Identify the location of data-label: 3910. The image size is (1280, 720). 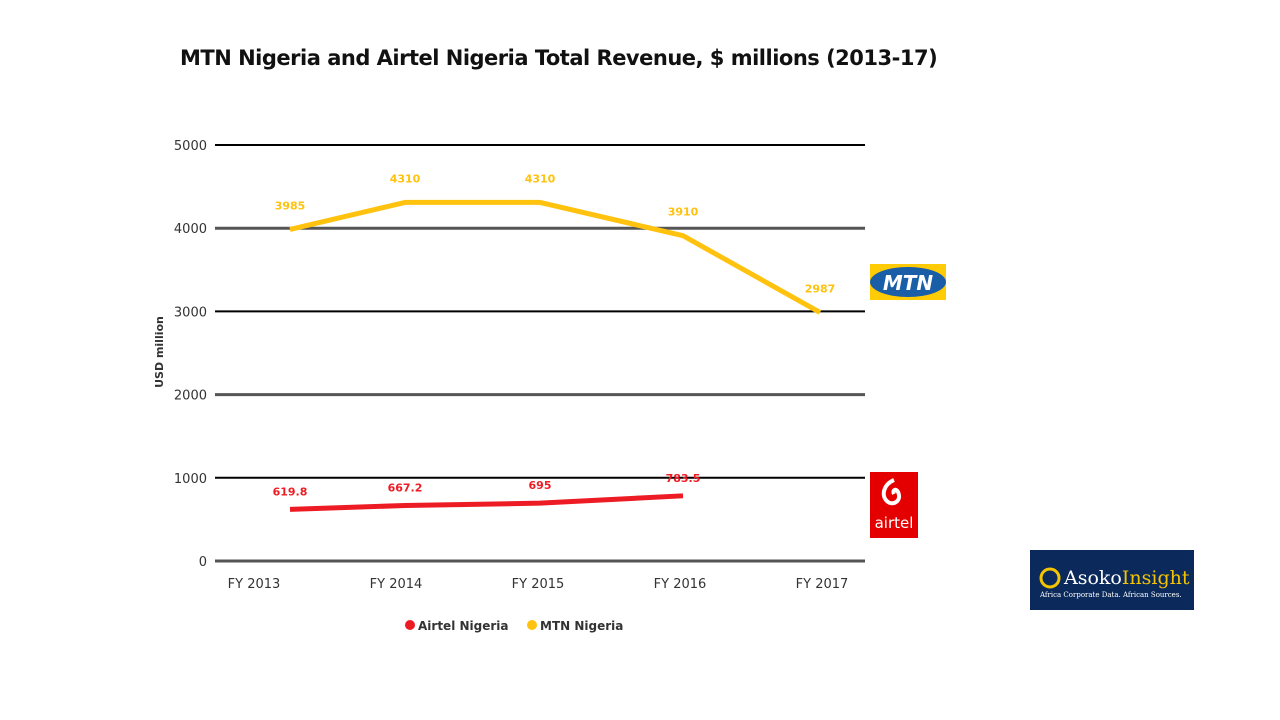
(683, 212).